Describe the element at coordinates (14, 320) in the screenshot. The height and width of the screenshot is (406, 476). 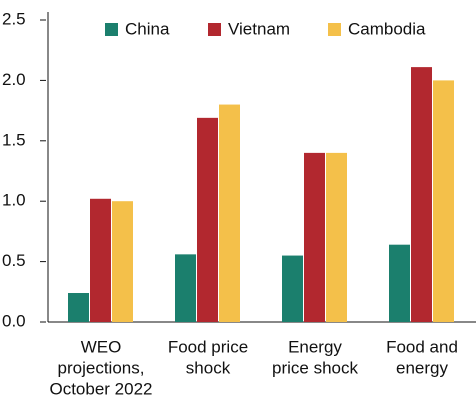
I see `y-tick-label: 0.0` at that location.